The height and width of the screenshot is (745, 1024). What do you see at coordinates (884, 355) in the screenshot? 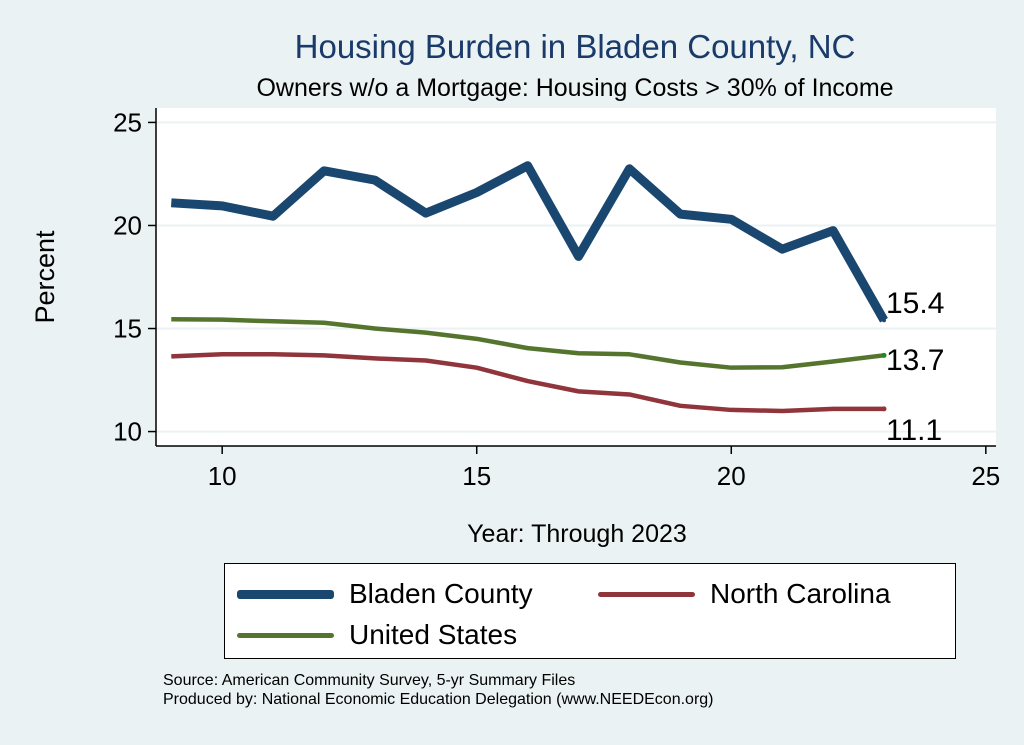
I see `end-point-united-states` at bounding box center [884, 355].